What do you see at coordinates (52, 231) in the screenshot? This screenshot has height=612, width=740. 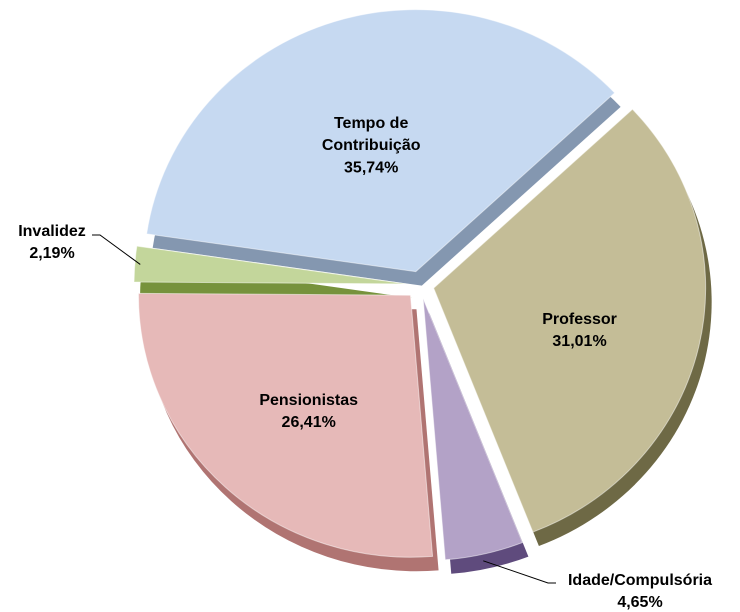 I see `slice-label: Invalidez` at bounding box center [52, 231].